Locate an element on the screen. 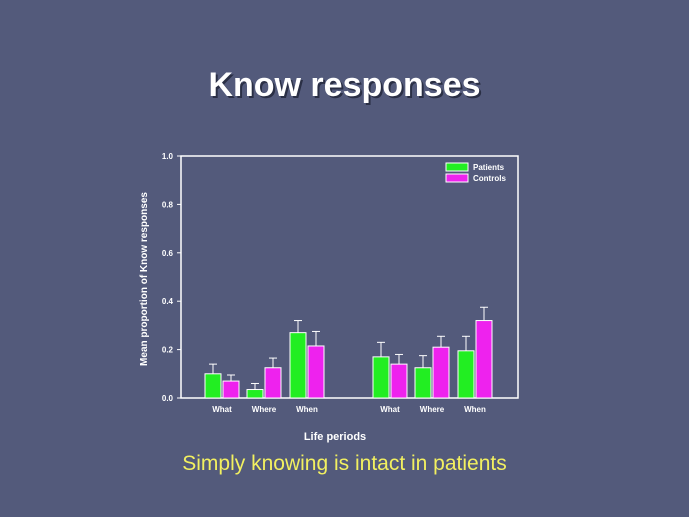 Image resolution: width=689 pixels, height=517 pixels. legend-label-controls: Controls is located at coordinates (489, 178).